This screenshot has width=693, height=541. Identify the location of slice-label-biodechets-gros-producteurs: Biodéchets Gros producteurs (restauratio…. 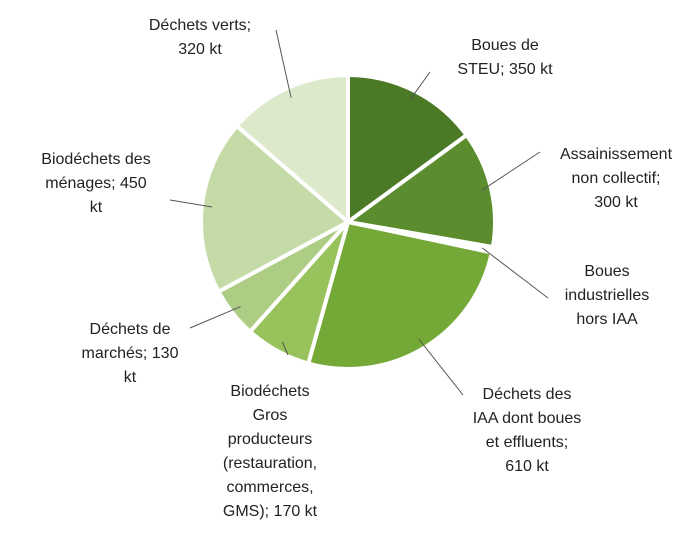
(270, 451).